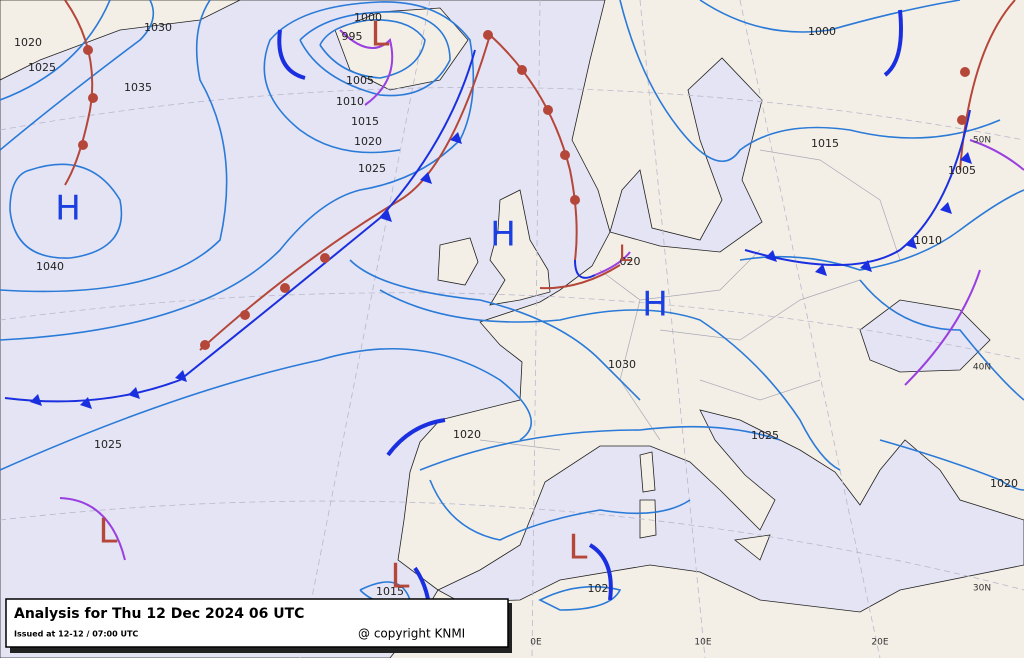 The height and width of the screenshot is (658, 1024). Describe the element at coordinates (982, 368) in the screenshot. I see `latitude-label: 40N` at that location.